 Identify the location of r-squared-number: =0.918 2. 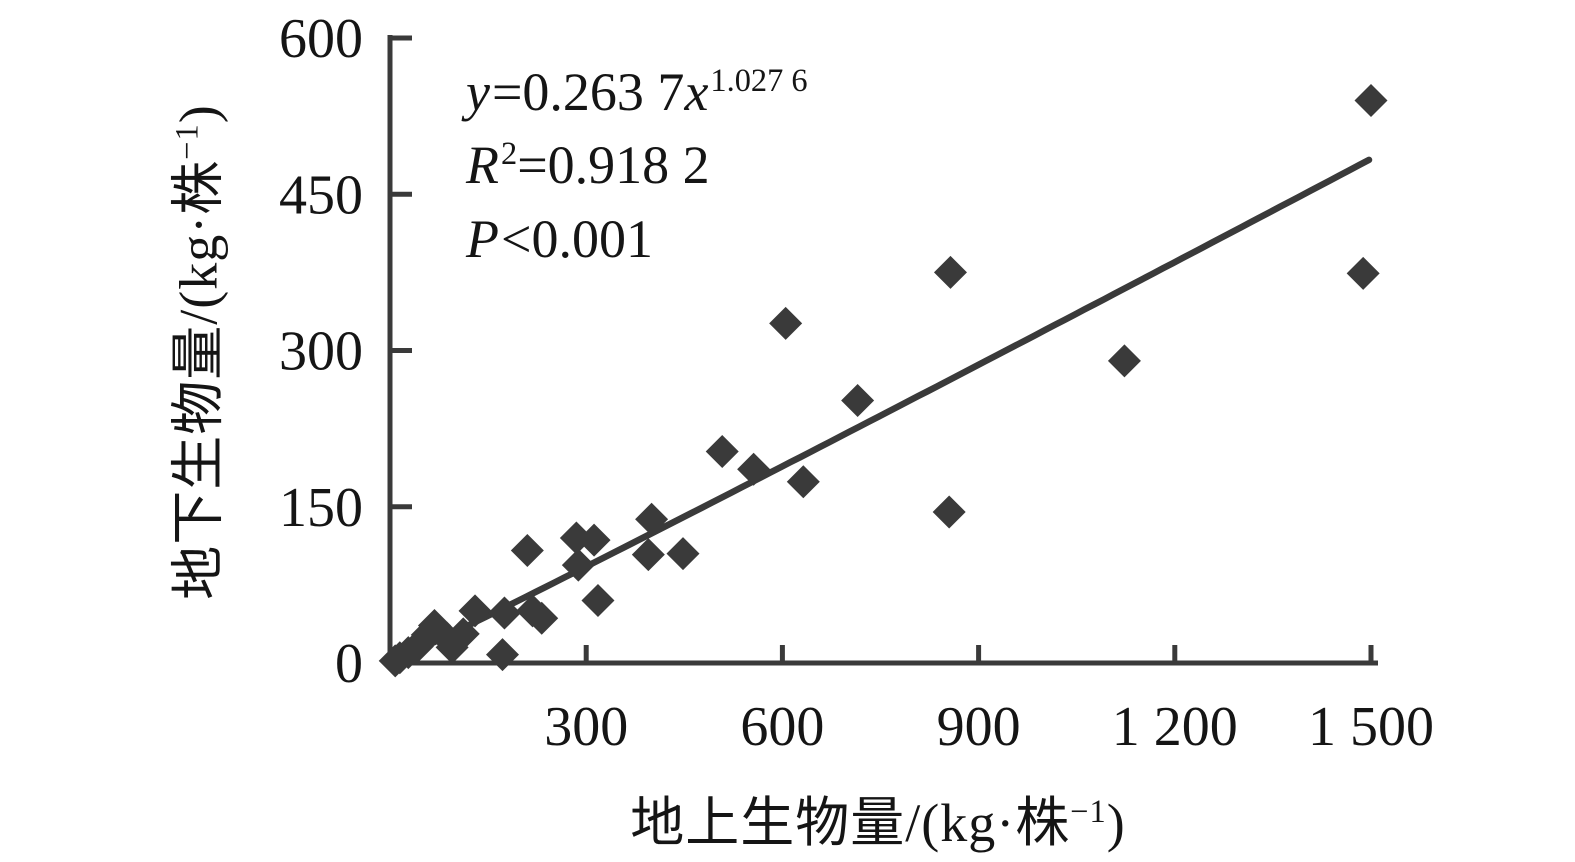
(613, 165).